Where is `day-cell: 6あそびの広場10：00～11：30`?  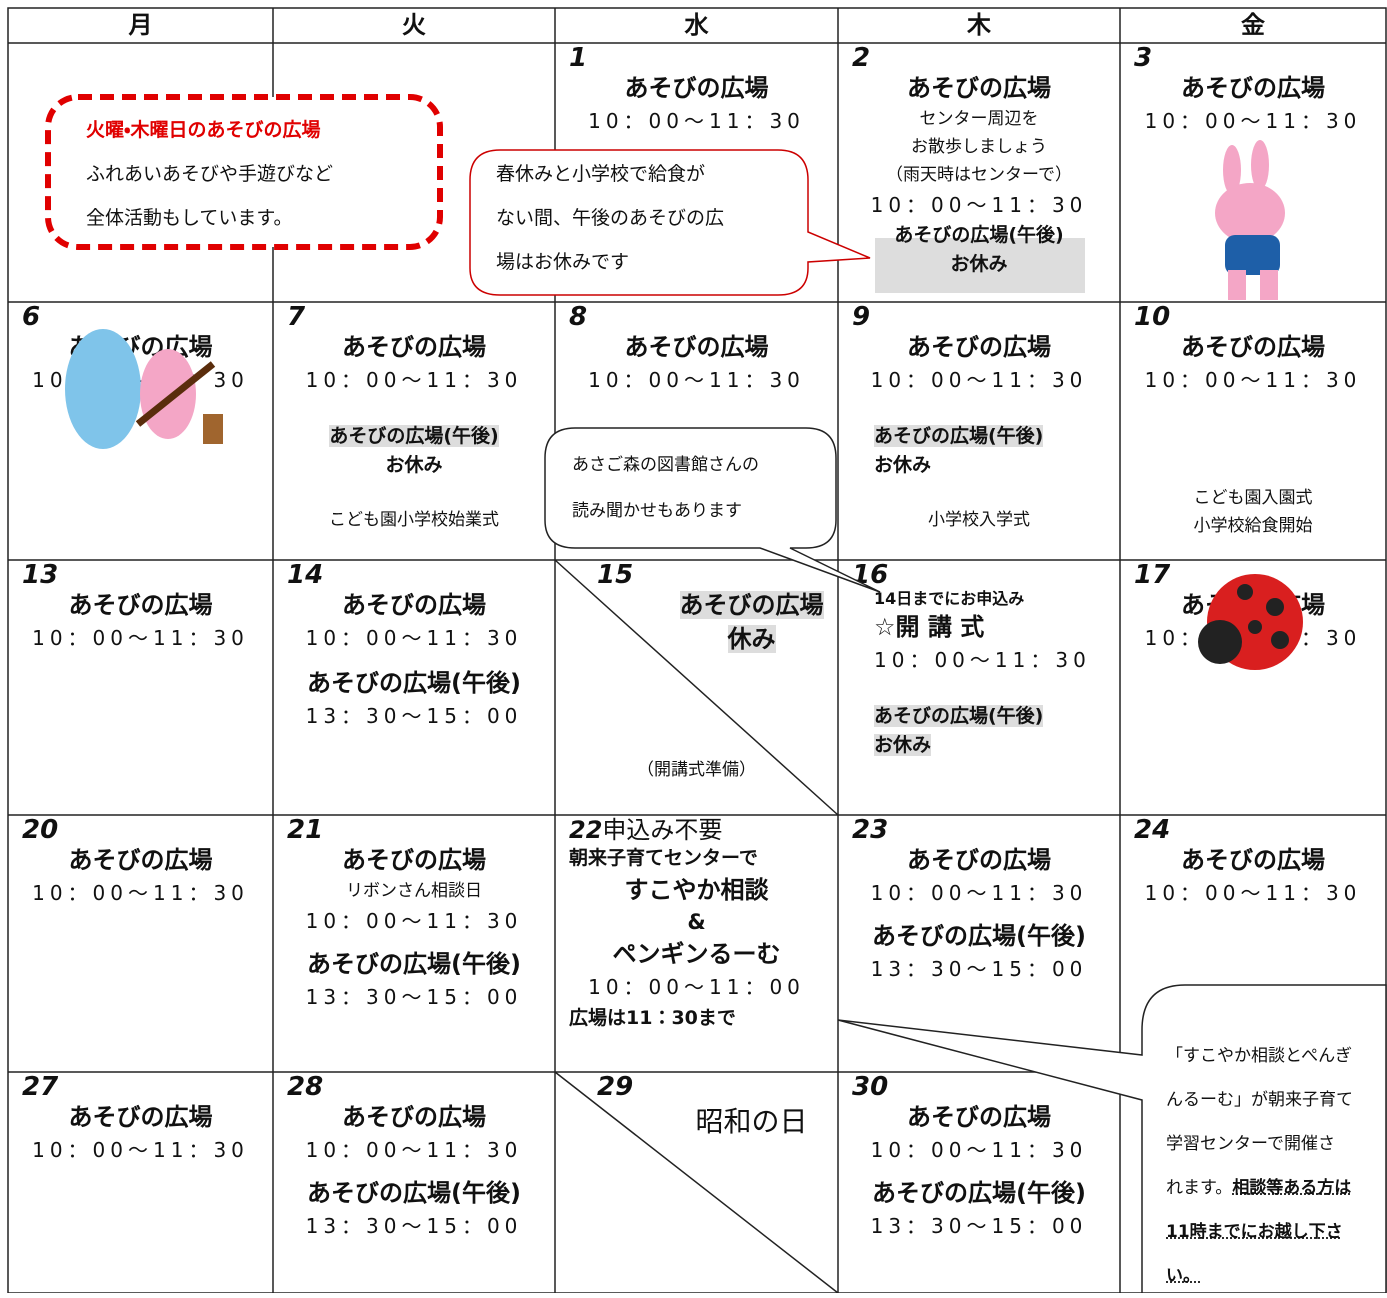 day-cell: 6あそびの広場10：00～11：30 is located at coordinates (140, 432).